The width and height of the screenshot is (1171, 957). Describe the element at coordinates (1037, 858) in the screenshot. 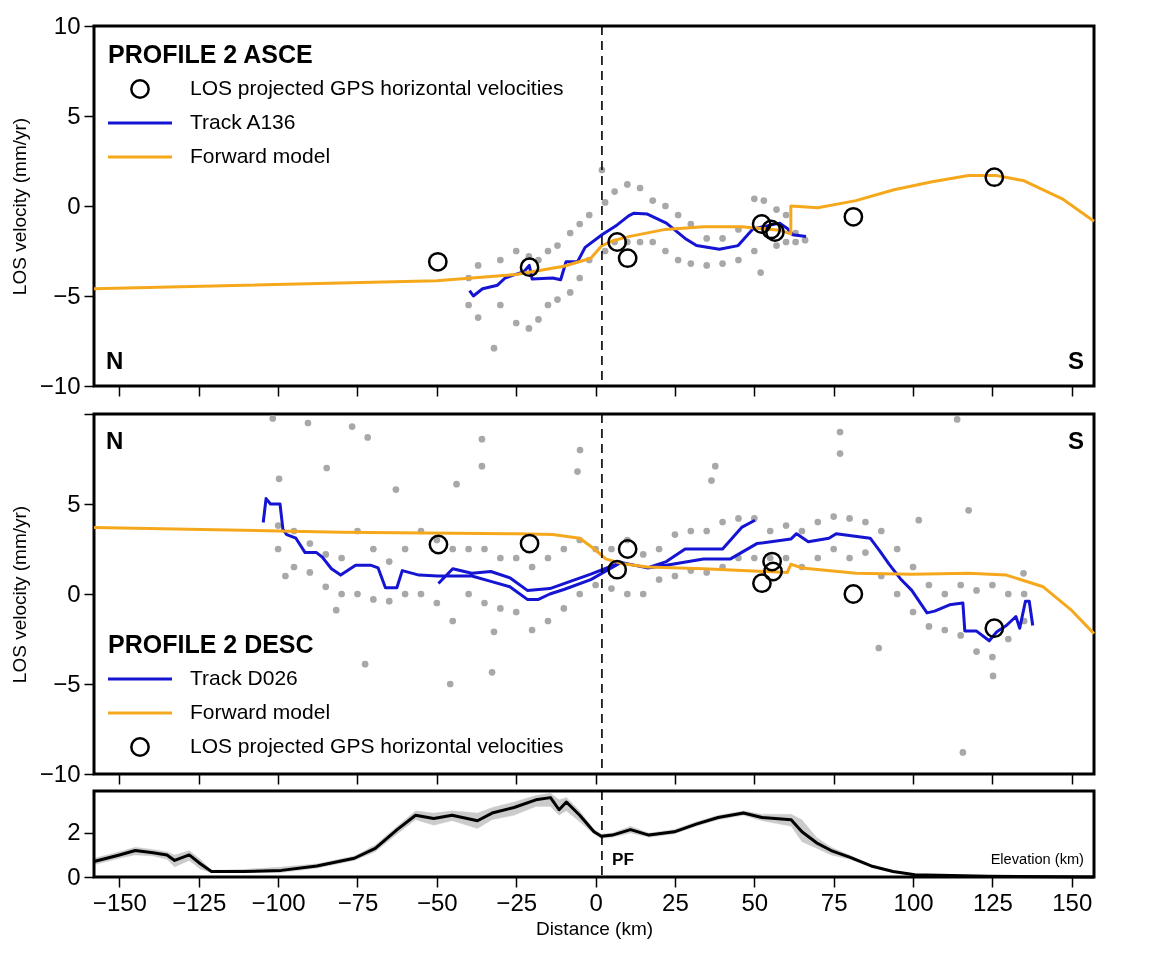

I see `annotation: Elevation (km)` at that location.